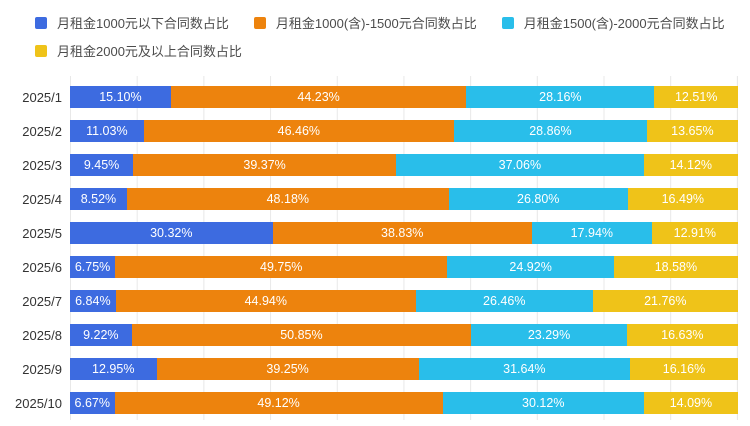 The width and height of the screenshot is (750, 426). I want to click on bar-value-label: 30.32%, so click(171, 233).